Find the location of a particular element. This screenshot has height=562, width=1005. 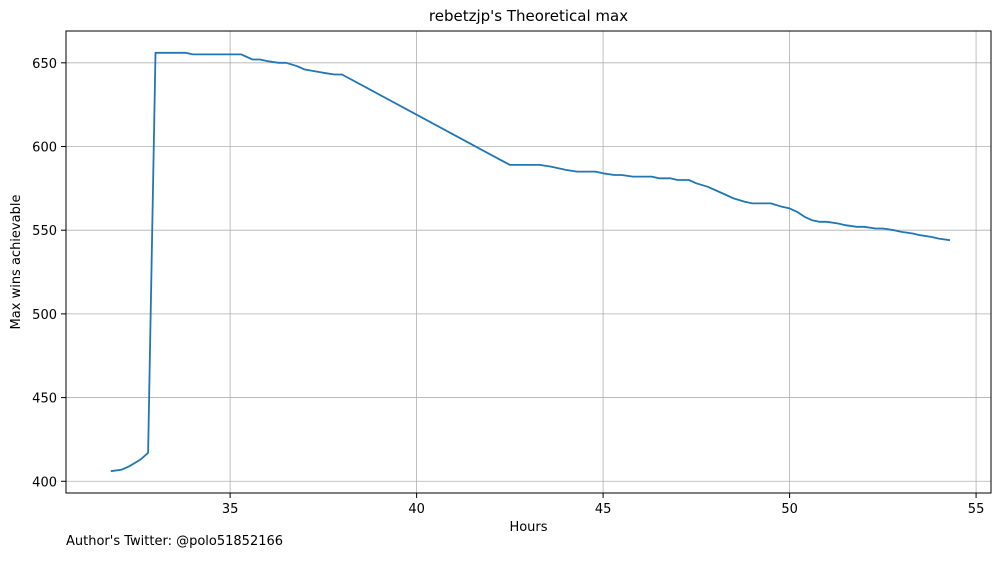

x-tick-label: 55 is located at coordinates (976, 509).